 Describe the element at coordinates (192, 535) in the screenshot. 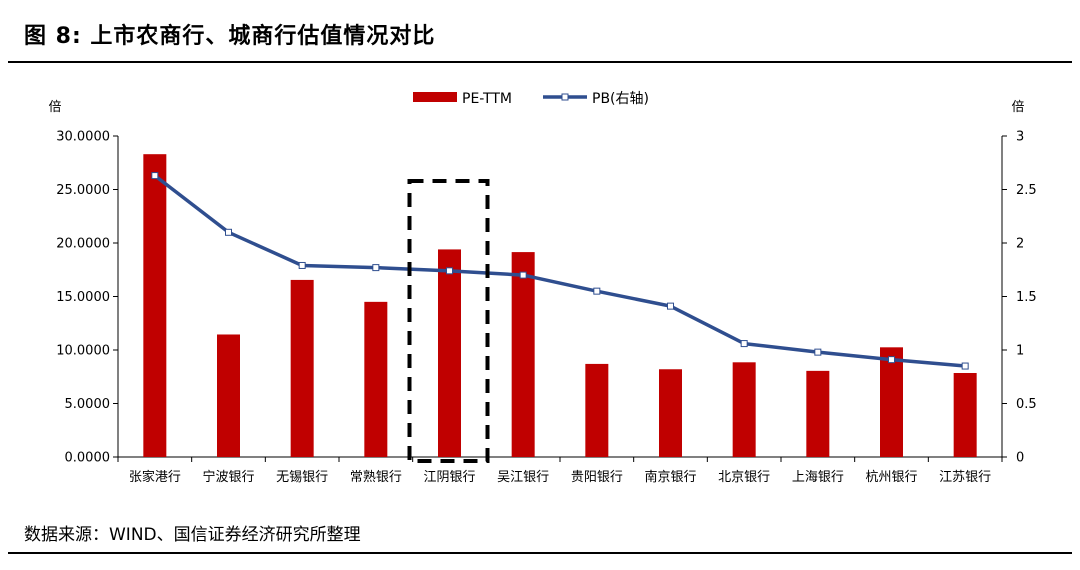

I see `source-note: 数据来源：WIND、国信证券经济研究所整理` at that location.